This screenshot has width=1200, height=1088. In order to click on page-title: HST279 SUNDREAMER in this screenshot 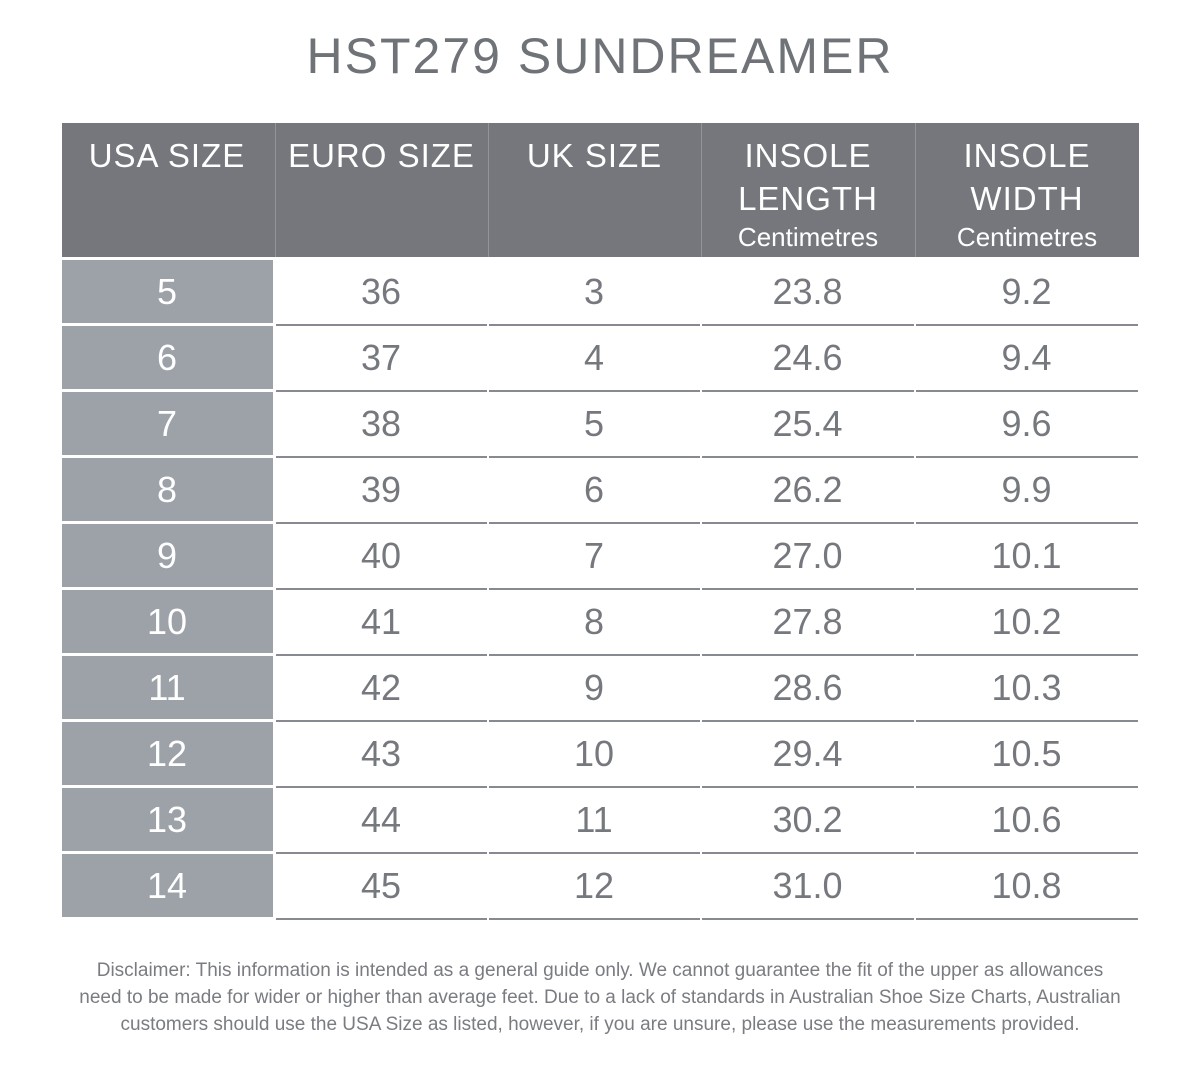, I will do `click(600, 56)`.